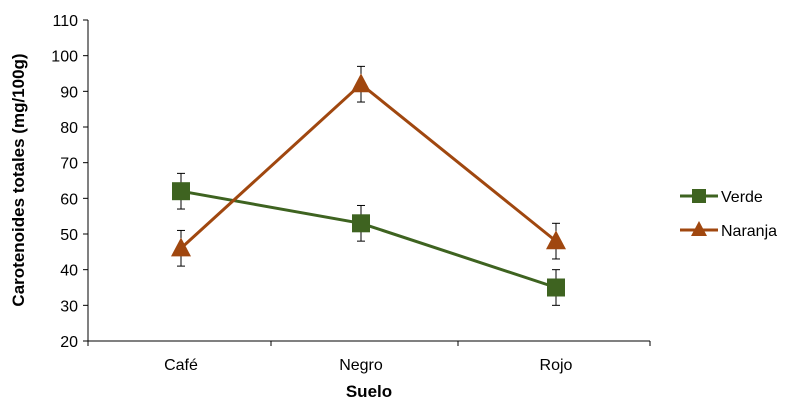  I want to click on legend-marker-square, so click(699, 196).